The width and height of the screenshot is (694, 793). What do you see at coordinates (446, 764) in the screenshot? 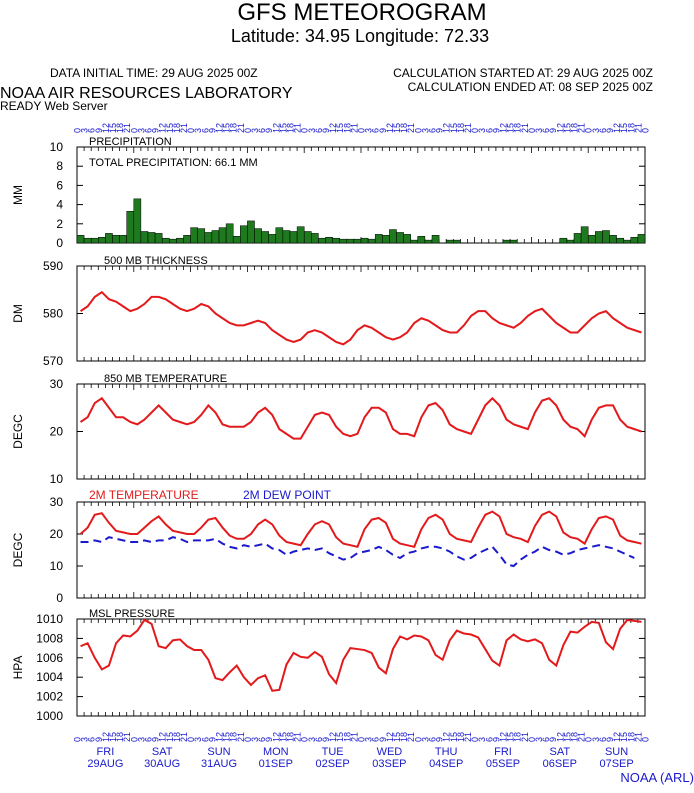
I see `date-label: 04SEP` at bounding box center [446, 764].